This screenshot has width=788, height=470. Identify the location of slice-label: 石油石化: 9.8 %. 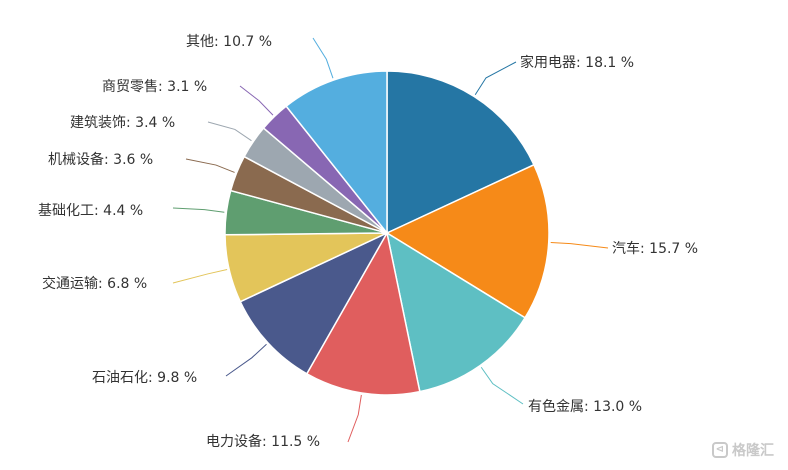
(144, 378).